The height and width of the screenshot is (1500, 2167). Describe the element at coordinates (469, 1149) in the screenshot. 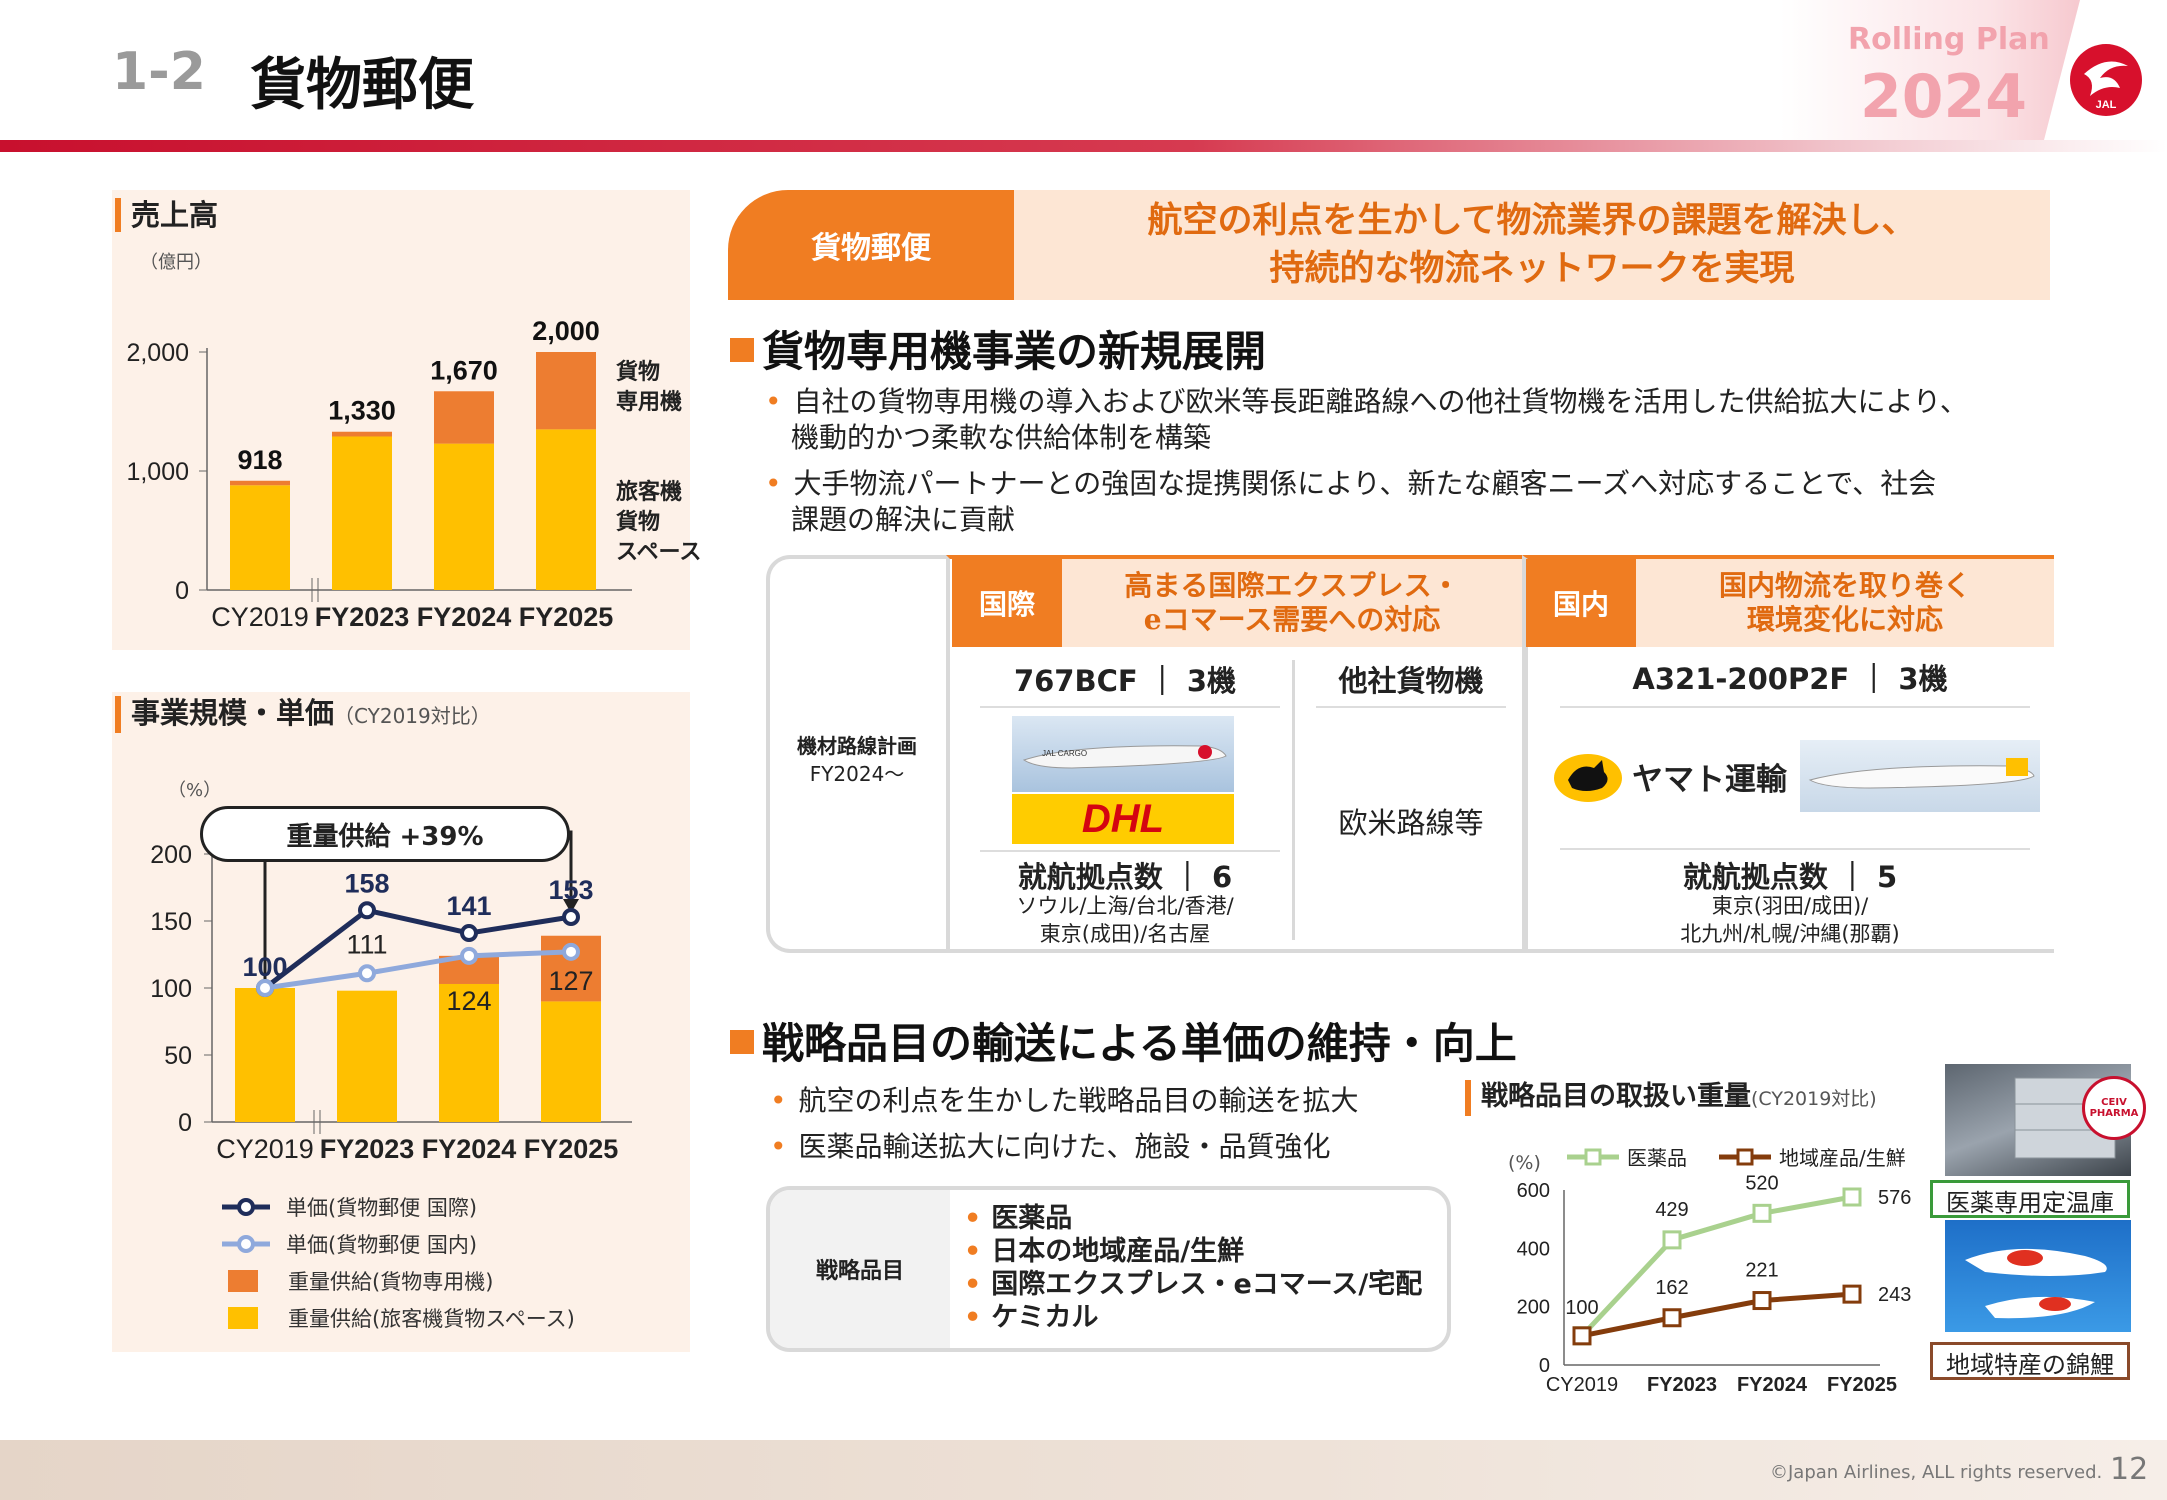

I see `scale-x-tick-label: FY2024` at that location.